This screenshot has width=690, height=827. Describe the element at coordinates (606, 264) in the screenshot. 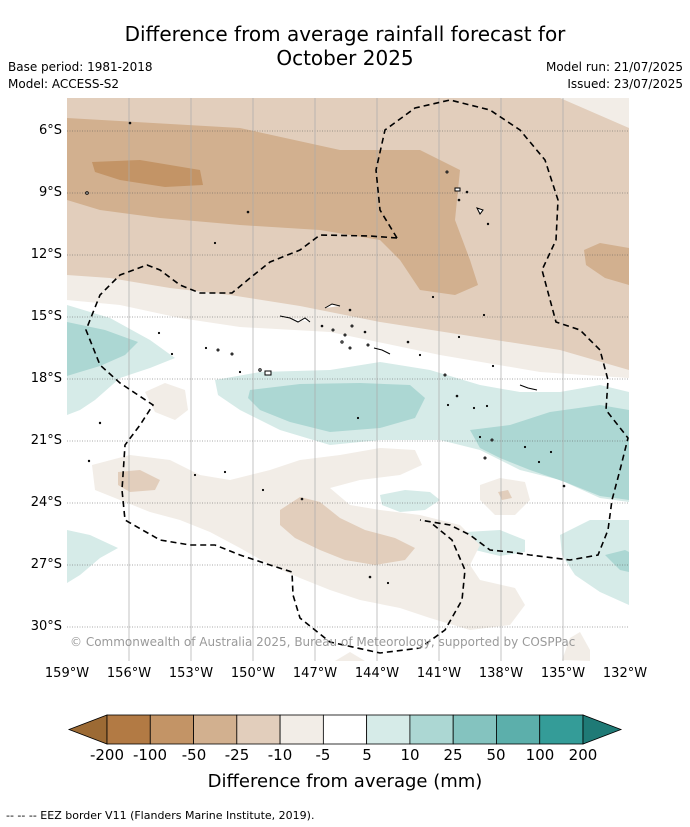

I see `dry-patch-east` at that location.